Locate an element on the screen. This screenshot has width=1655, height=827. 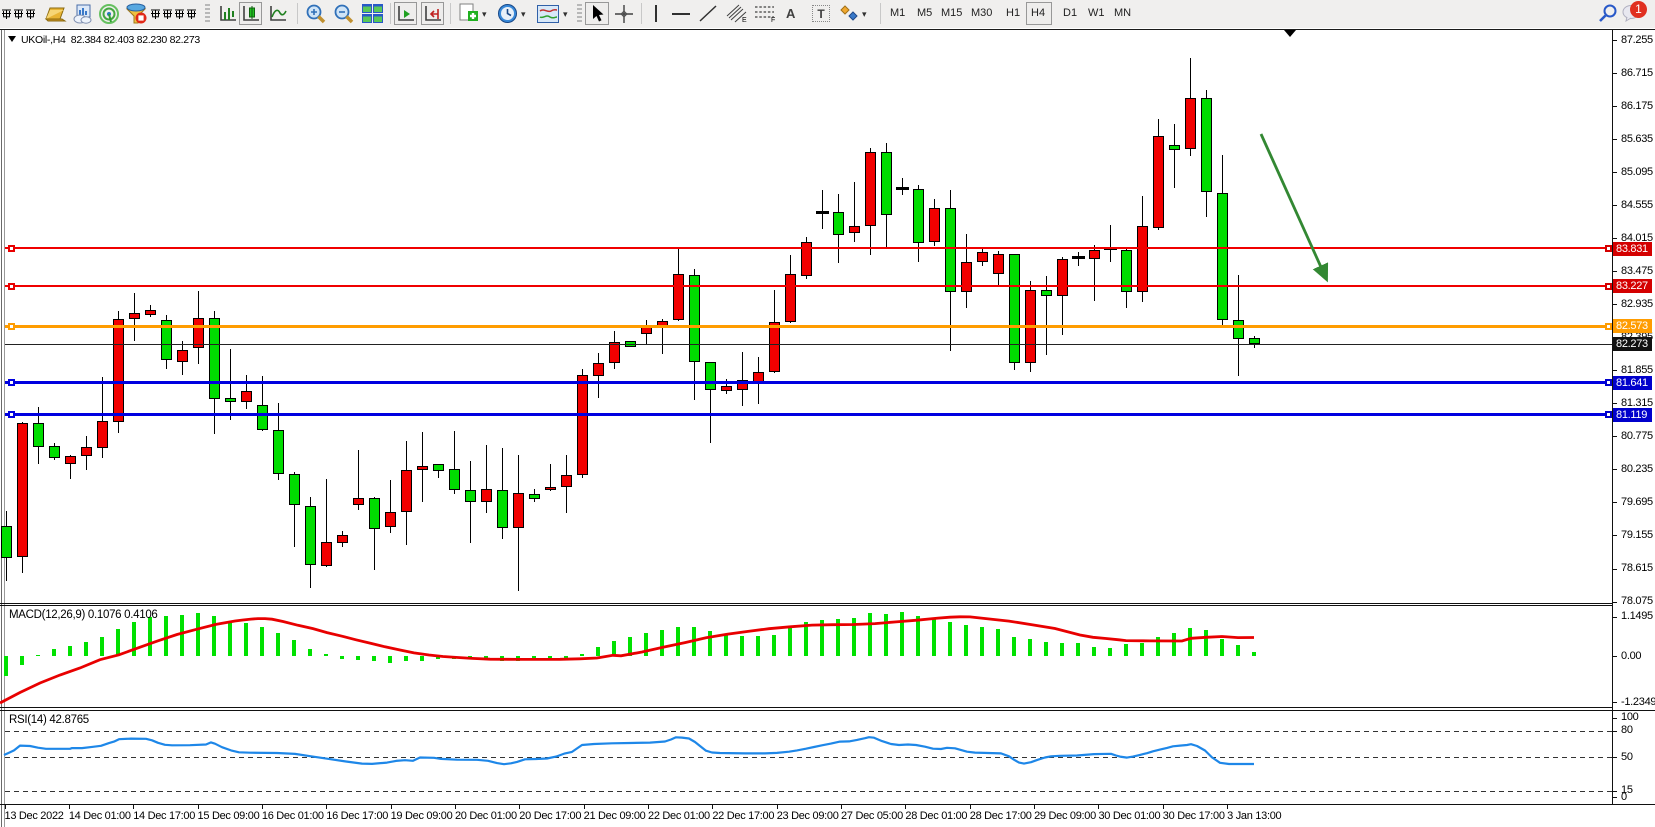
svg-text: E is located at coordinates (744, 20).